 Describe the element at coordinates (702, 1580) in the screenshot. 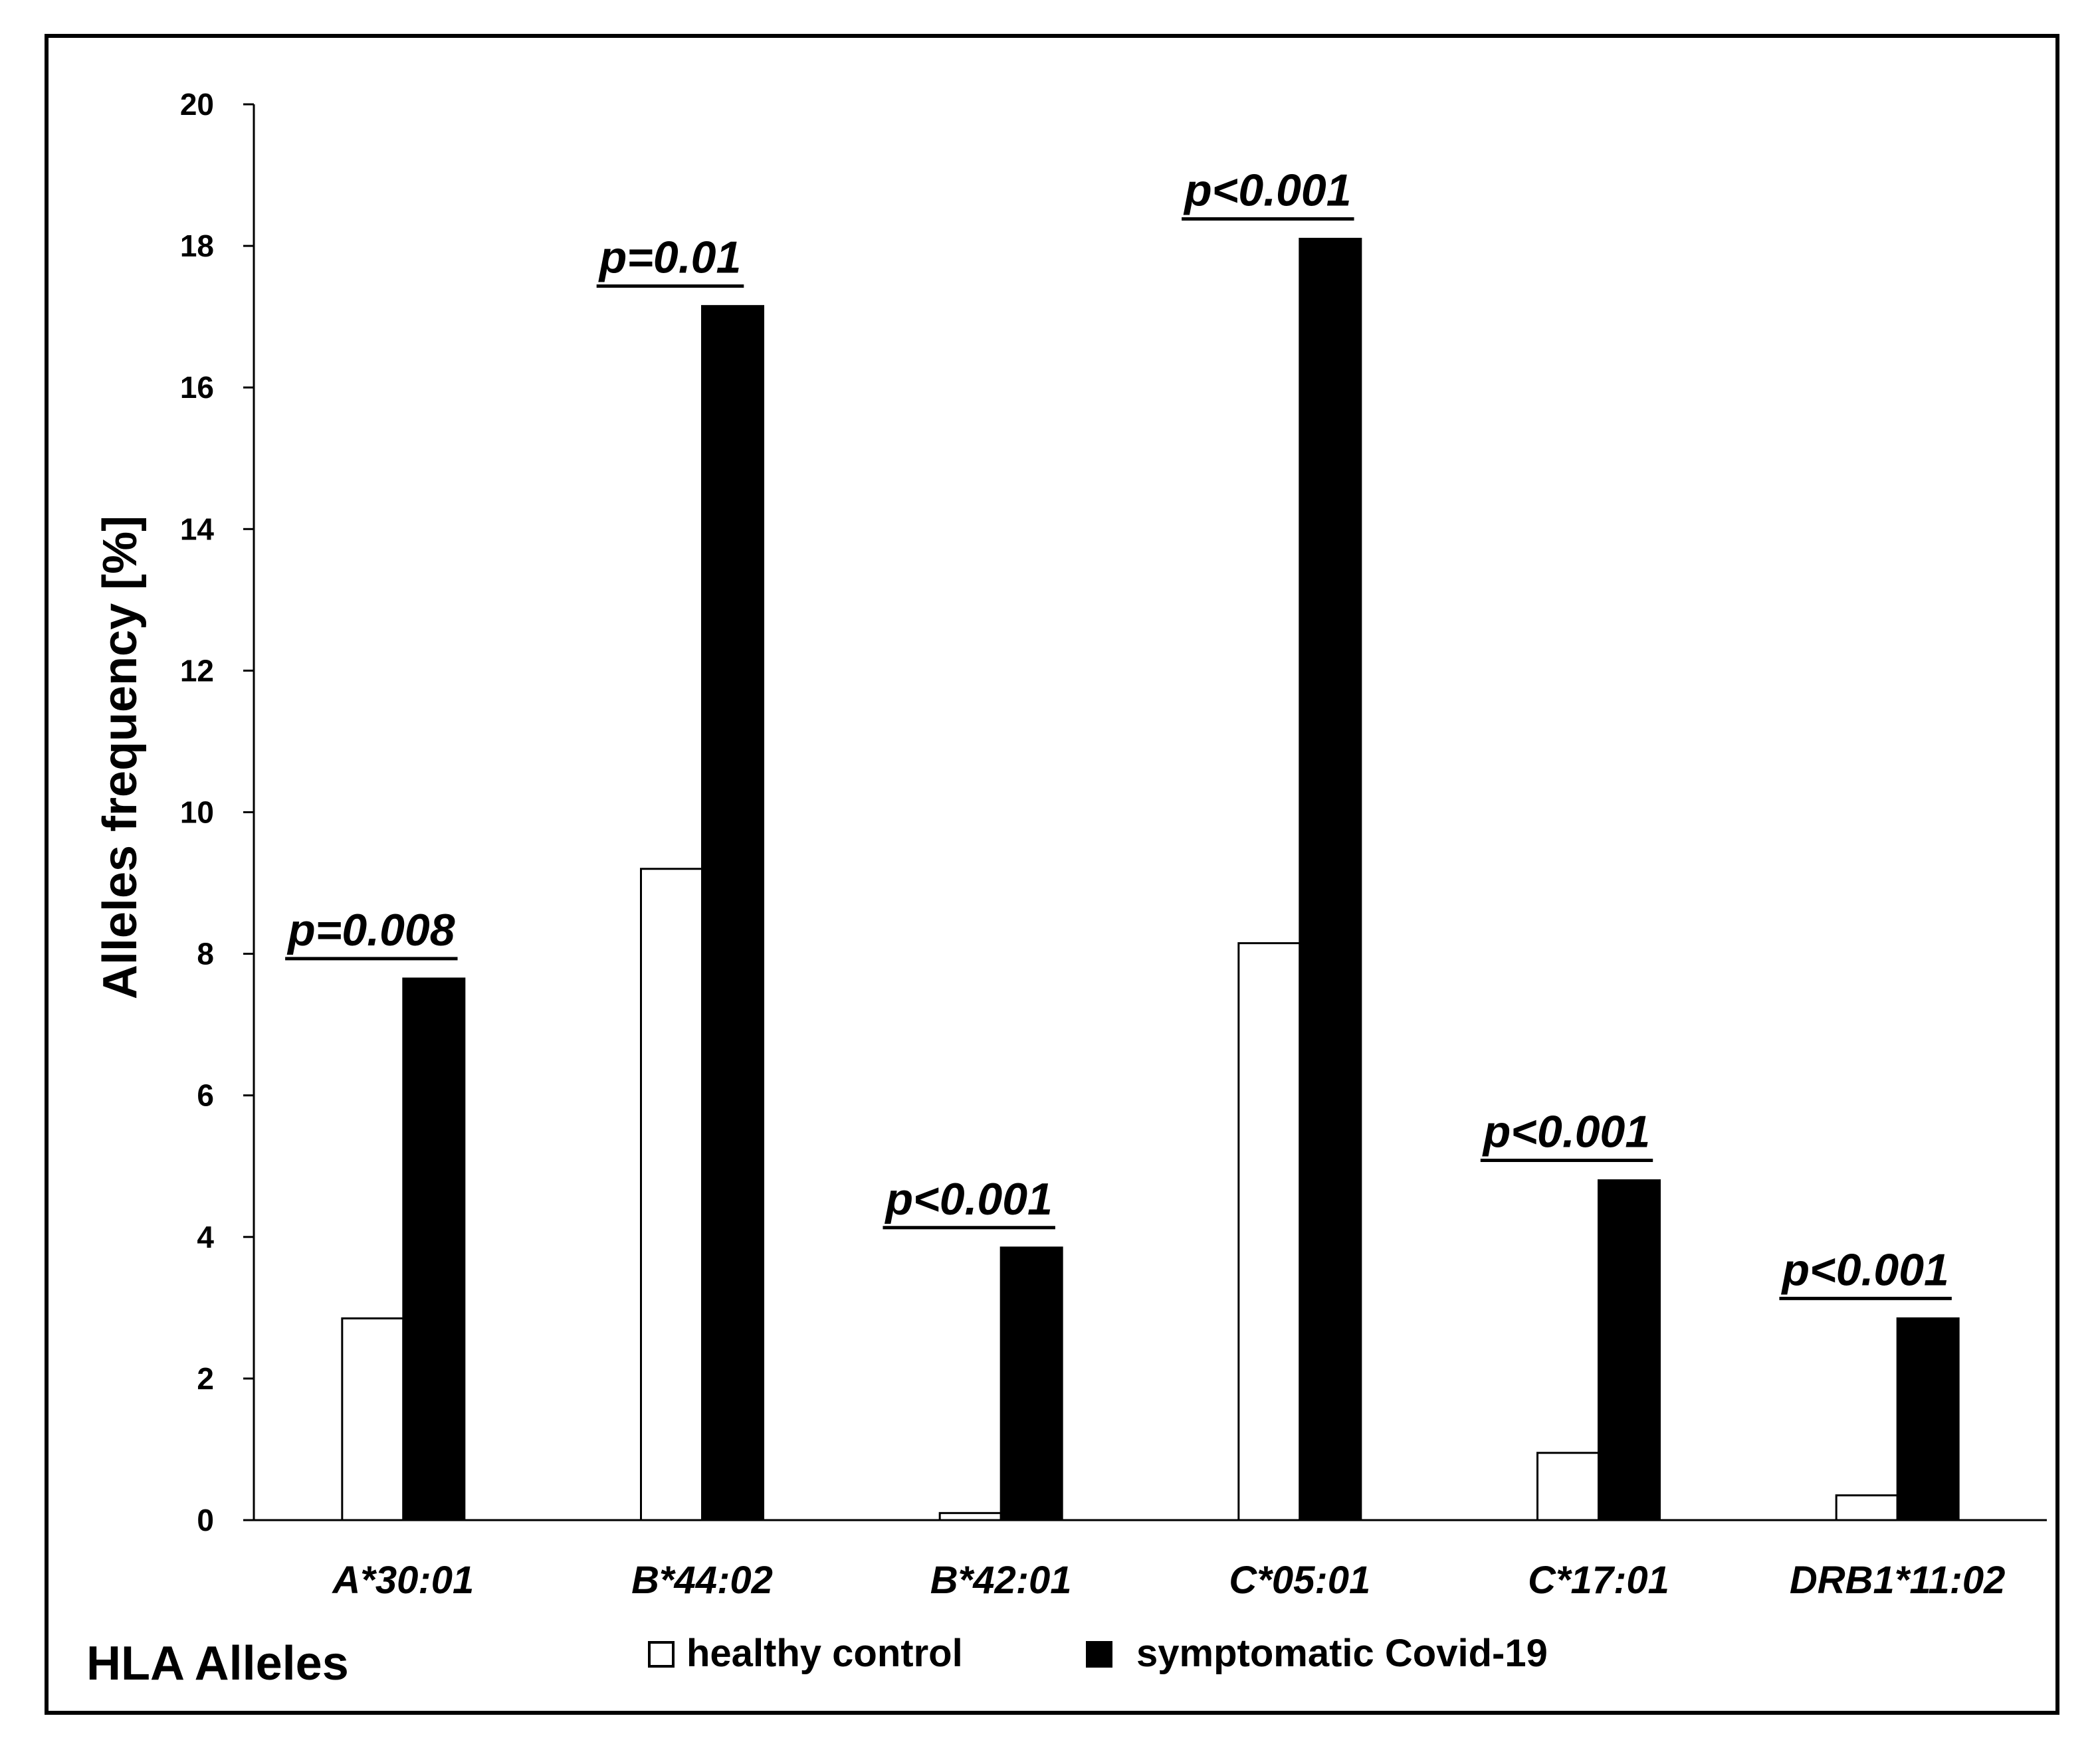

I see `x-tick-label: B*44:02` at that location.